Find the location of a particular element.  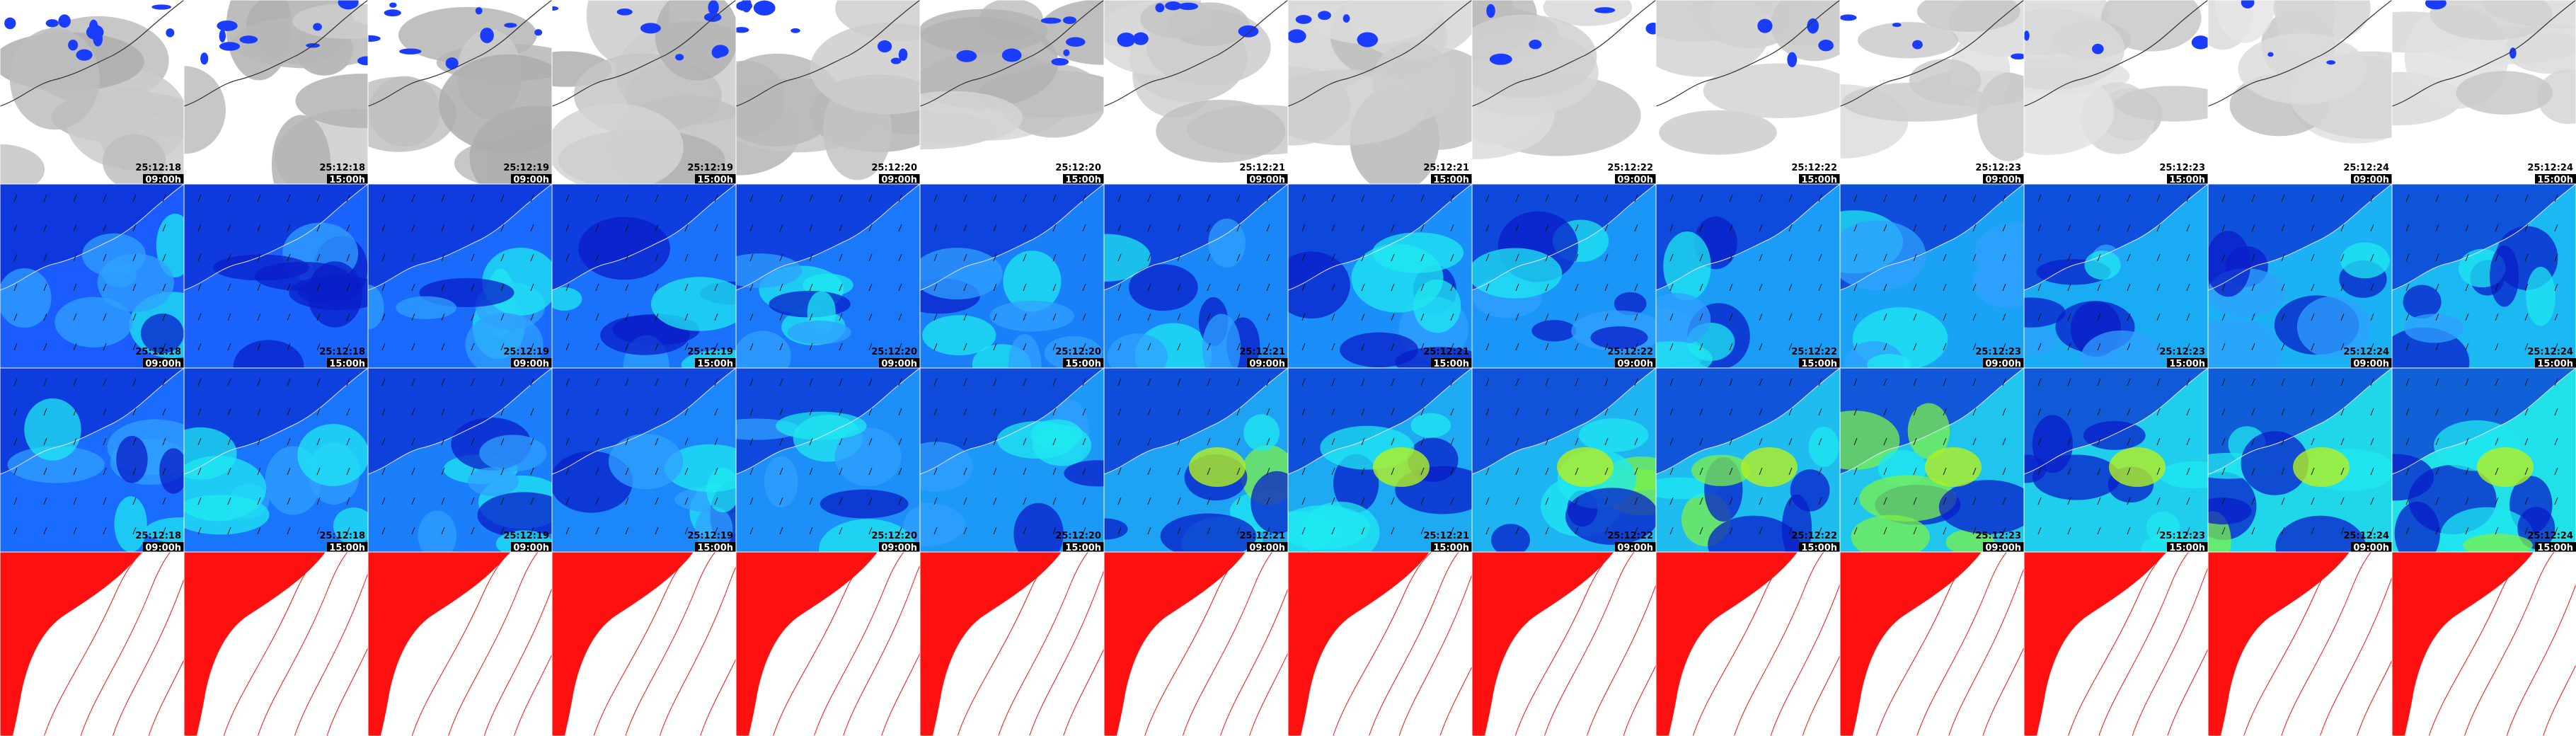

coastline is located at coordinates (460, 54).